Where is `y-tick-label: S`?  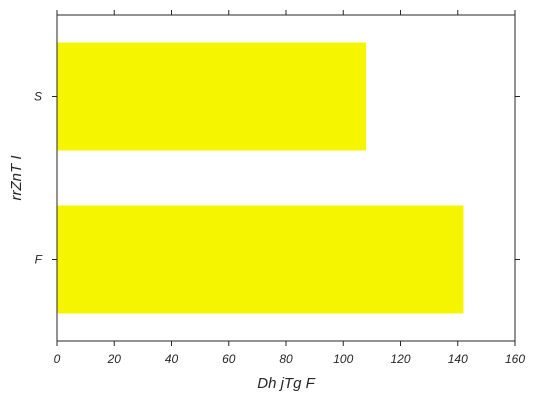
y-tick-label: S is located at coordinates (38, 97).